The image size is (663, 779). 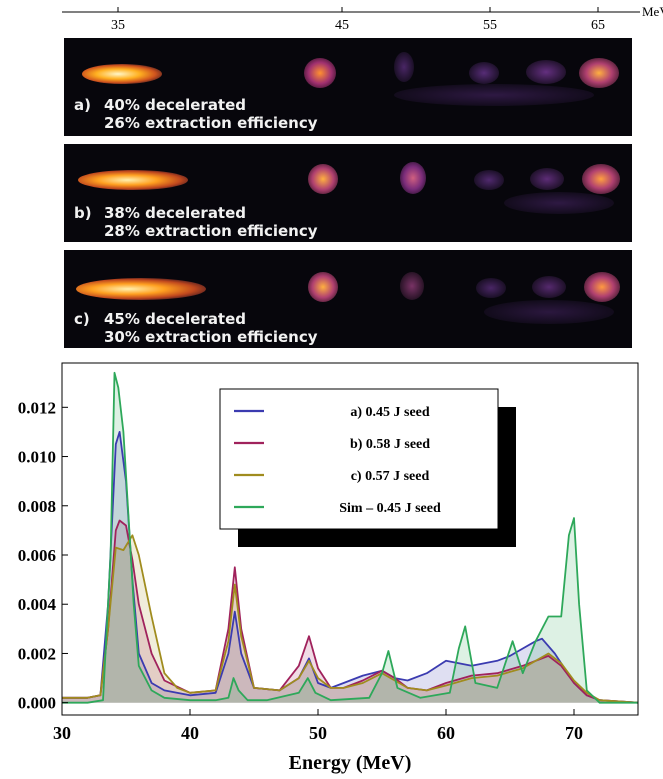 I want to click on top-axis-unit: MeV, so click(x=652, y=11).